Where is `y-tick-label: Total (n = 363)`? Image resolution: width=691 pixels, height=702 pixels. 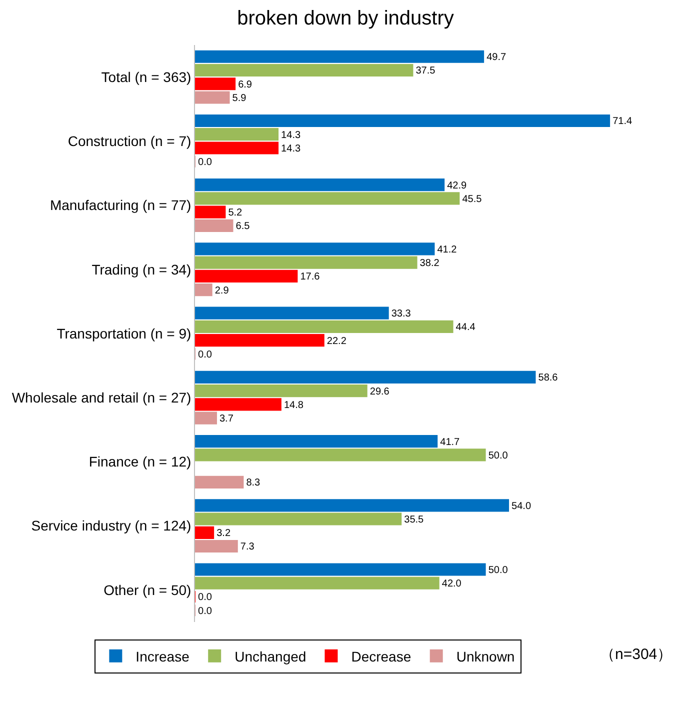
y-tick-label: Total (n = 363) is located at coordinates (146, 76).